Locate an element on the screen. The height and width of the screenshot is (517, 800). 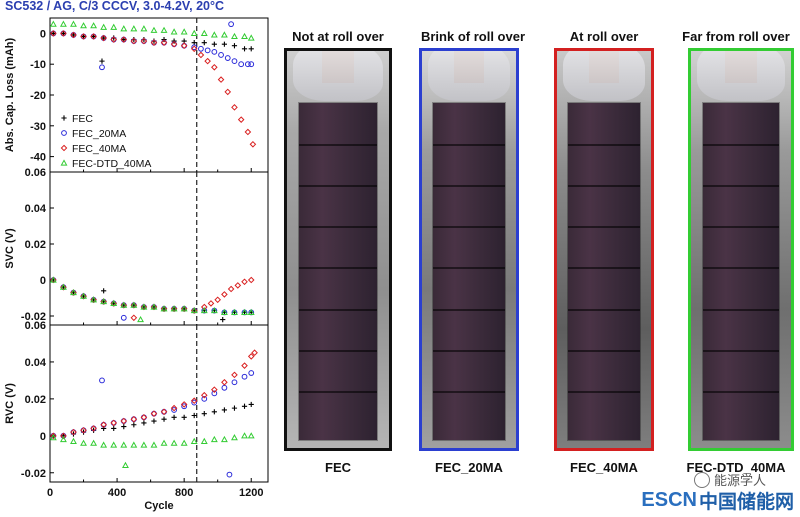
x-tick-label: 800 is located at coordinates (184, 493).